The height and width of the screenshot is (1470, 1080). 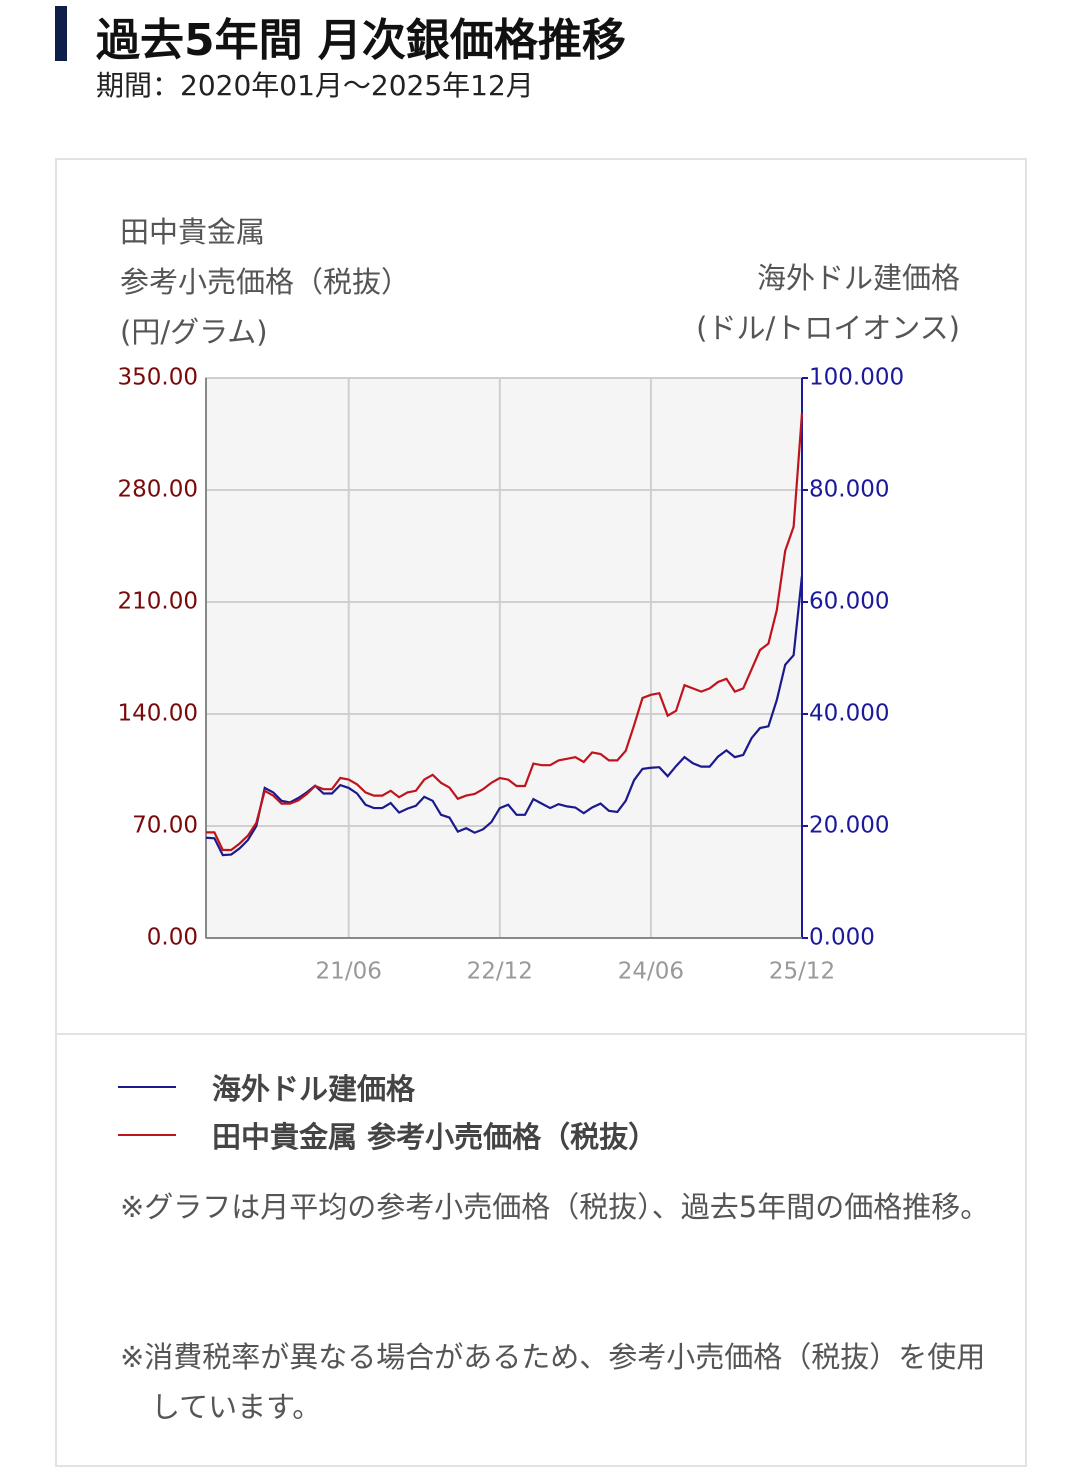 What do you see at coordinates (856, 378) in the screenshot?
I see `y2-tick-label: 100.000` at bounding box center [856, 378].